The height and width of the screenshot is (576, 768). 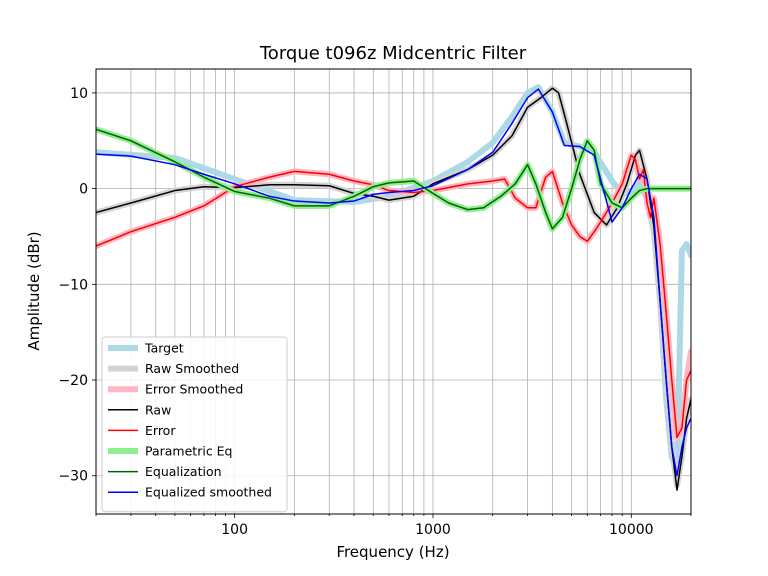 What do you see at coordinates (192, 368) in the screenshot?
I see `legend-label: Raw Smoothed` at bounding box center [192, 368].